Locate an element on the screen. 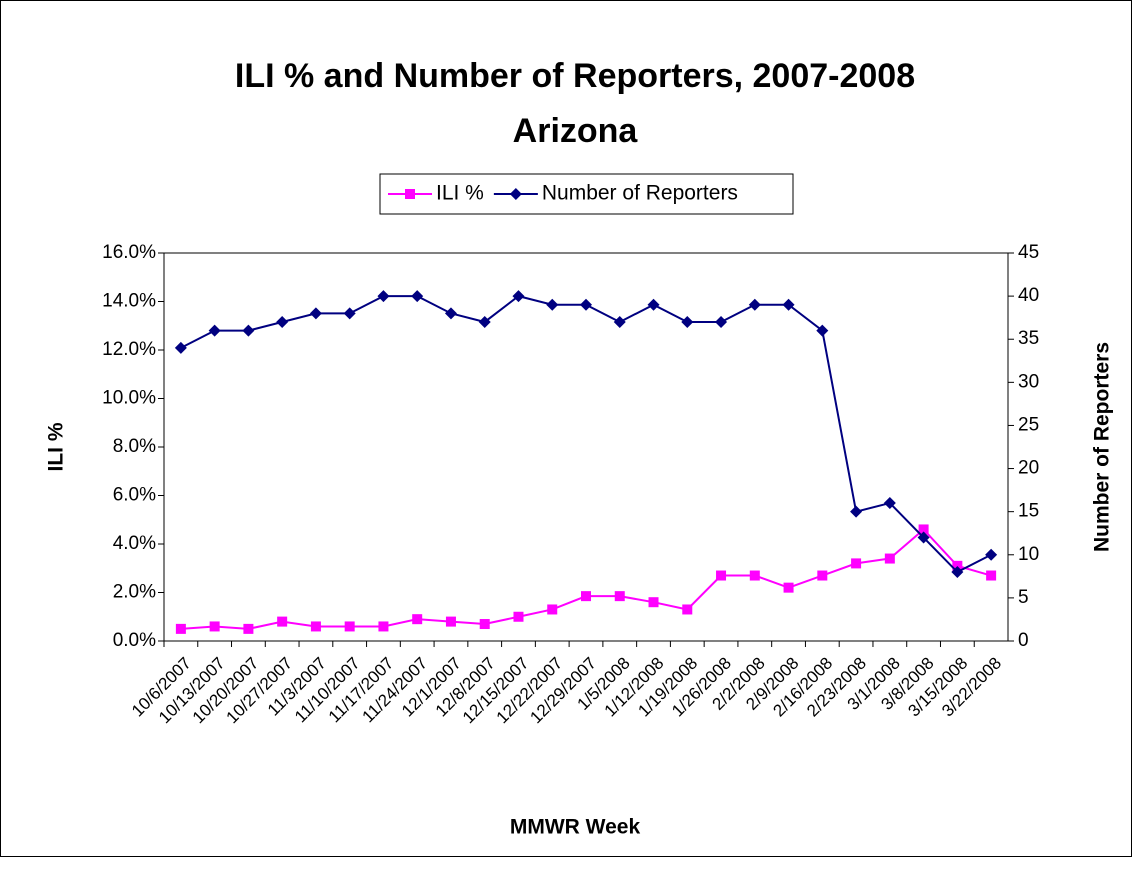 The height and width of the screenshot is (873, 1133). y-tick-label: 6.0% is located at coordinates (134, 495).